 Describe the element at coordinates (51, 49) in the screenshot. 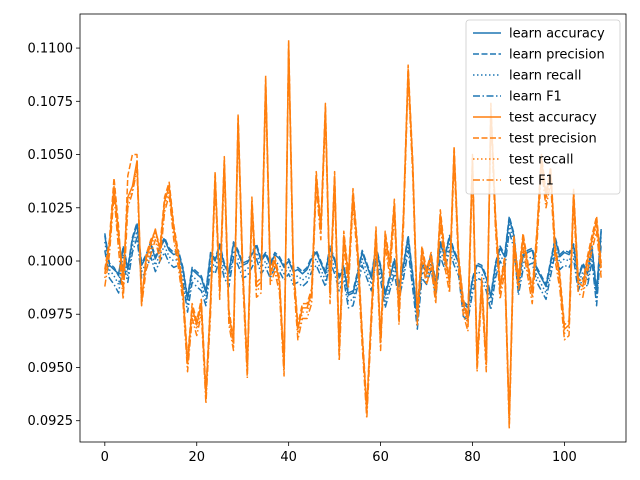

I see `y-tick-label: 0.1100` at that location.